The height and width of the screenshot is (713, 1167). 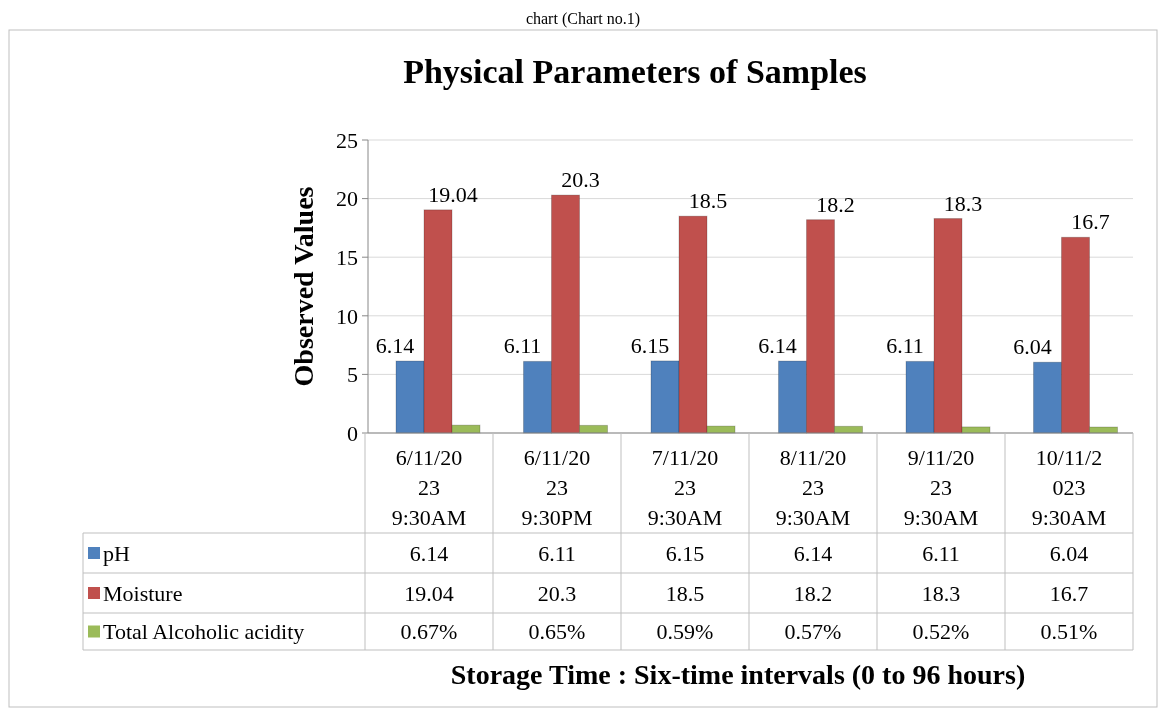 What do you see at coordinates (685, 553) in the screenshot?
I see `data-label: 6.15` at bounding box center [685, 553].